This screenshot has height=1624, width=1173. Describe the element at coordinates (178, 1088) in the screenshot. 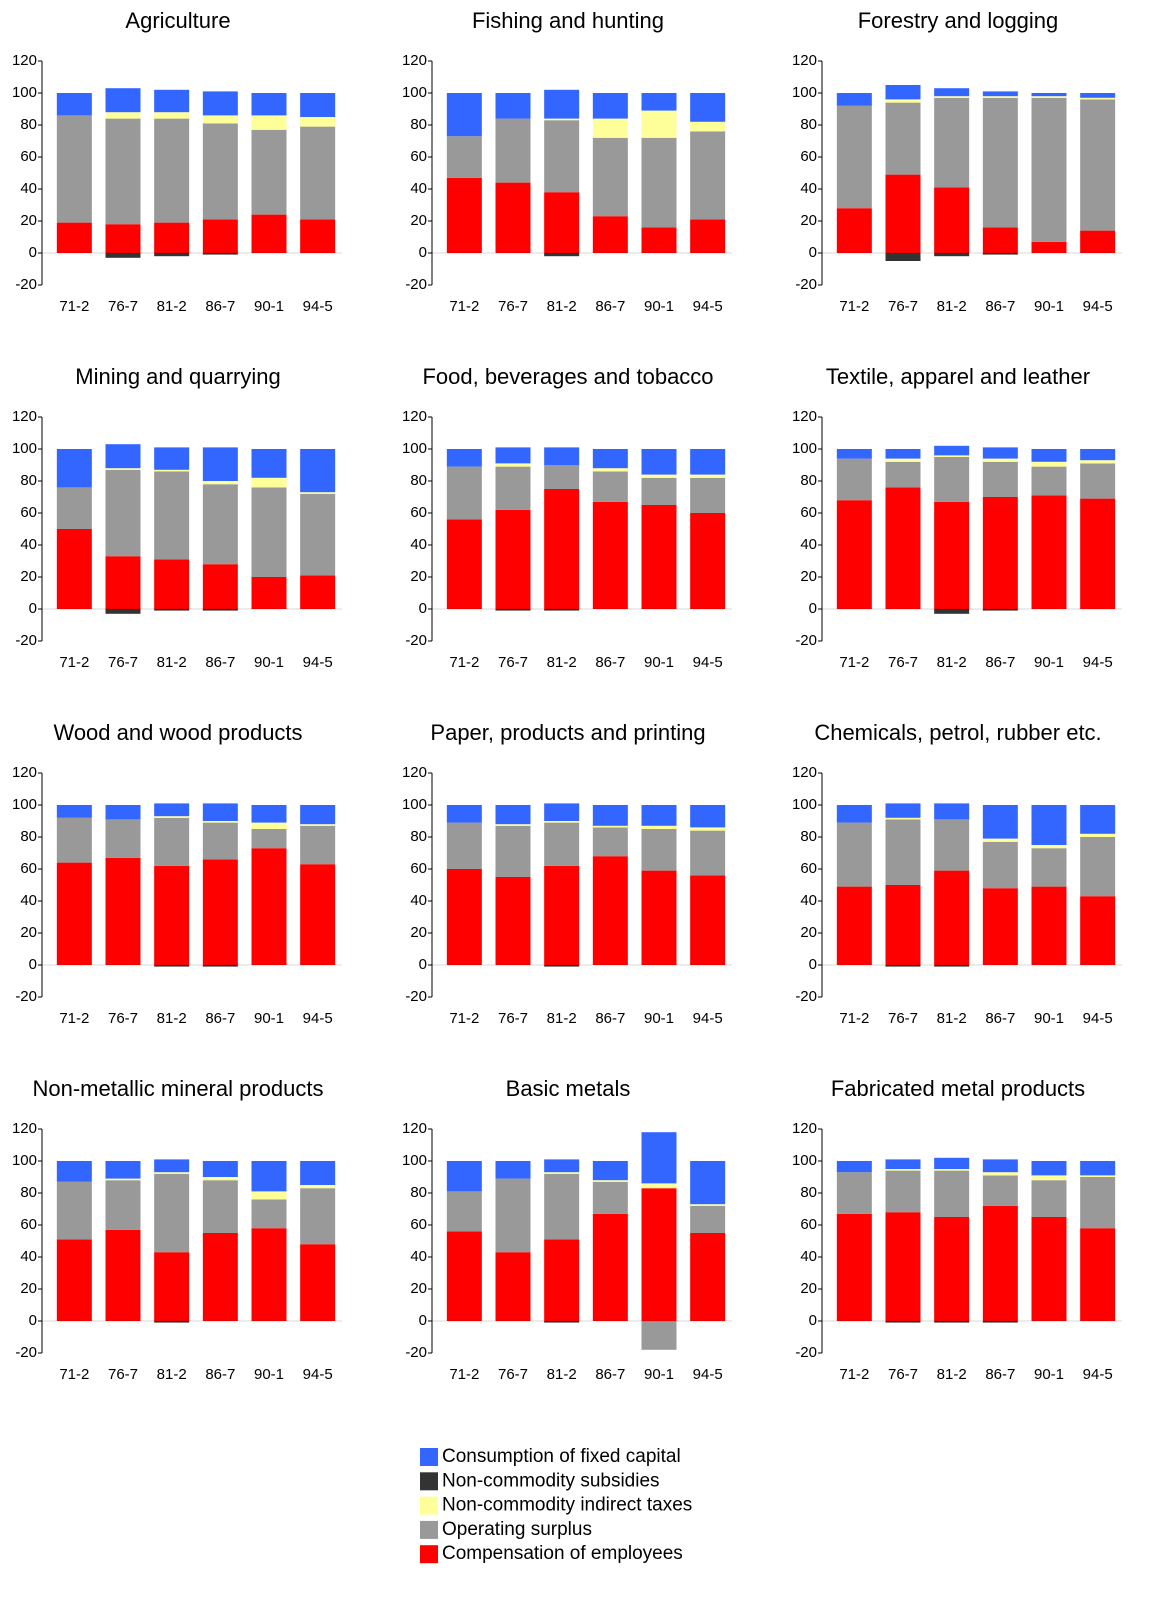

I see `chart-title: Non-metallic mineral products` at that location.